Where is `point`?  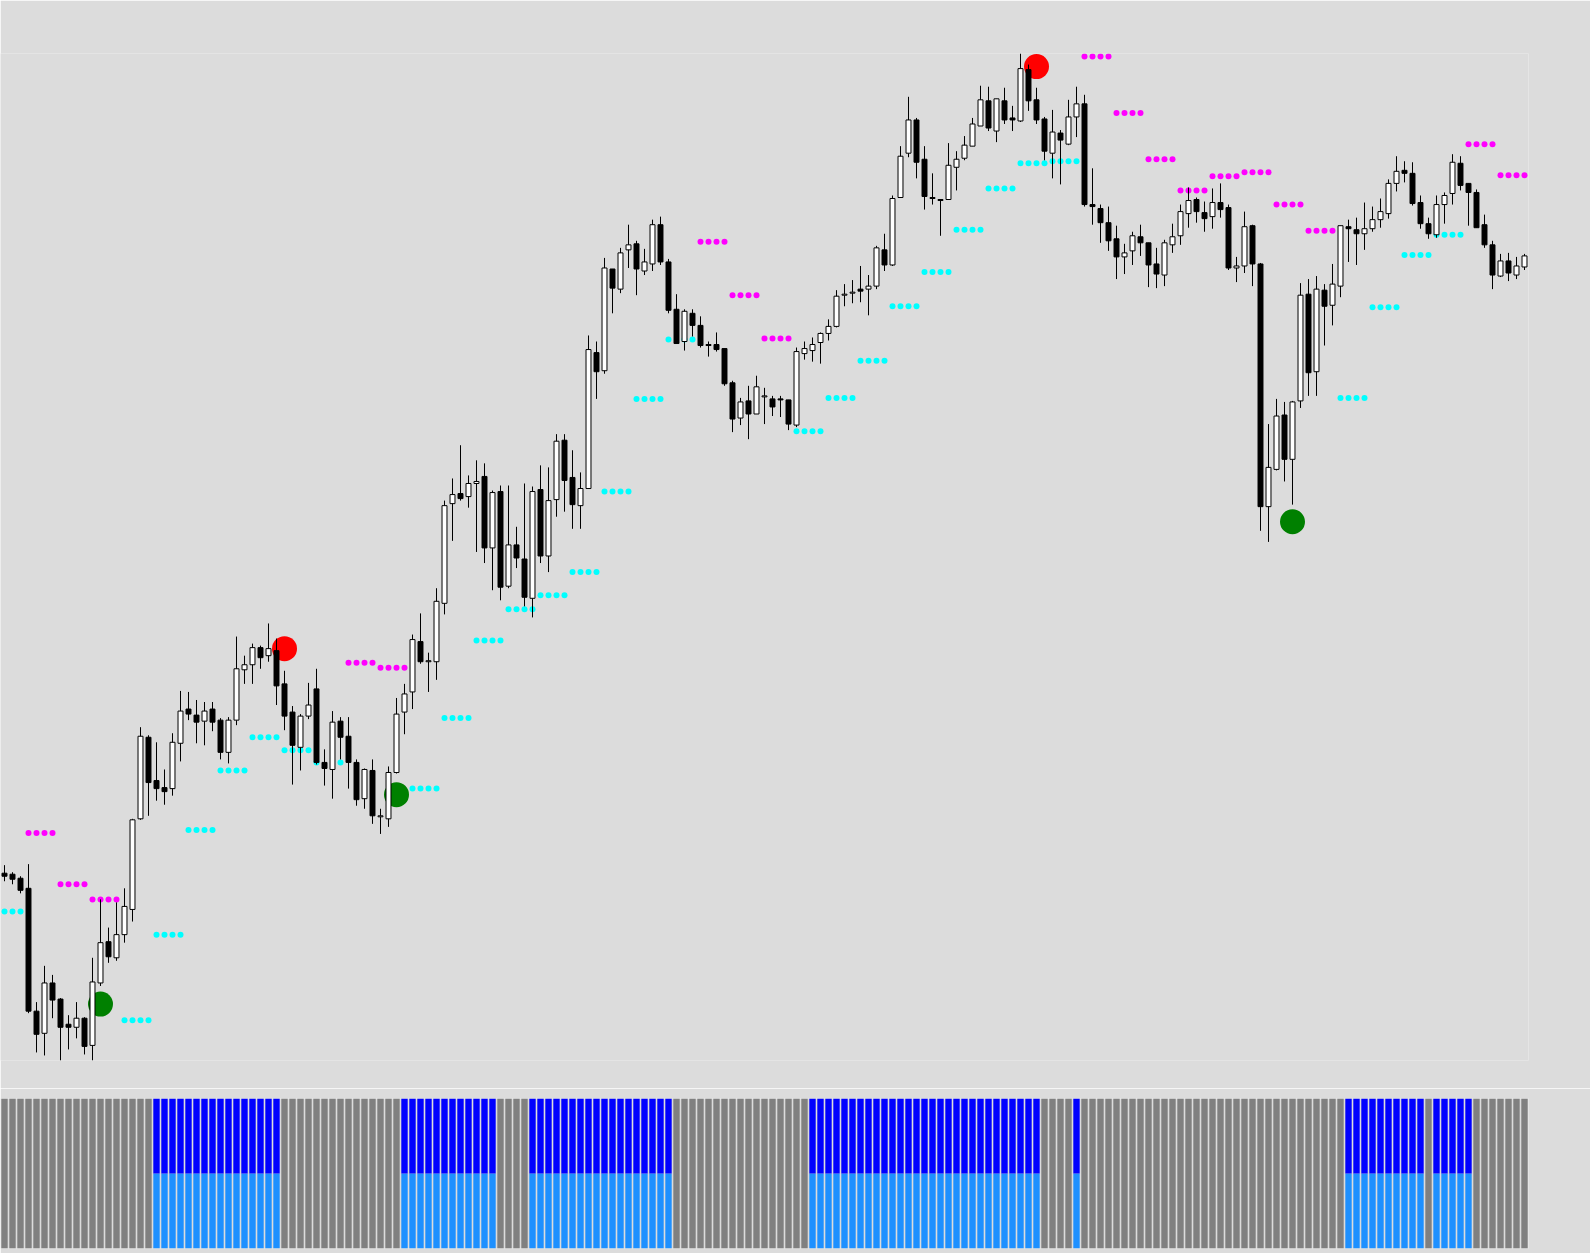
point is located at coordinates (1292, 522).